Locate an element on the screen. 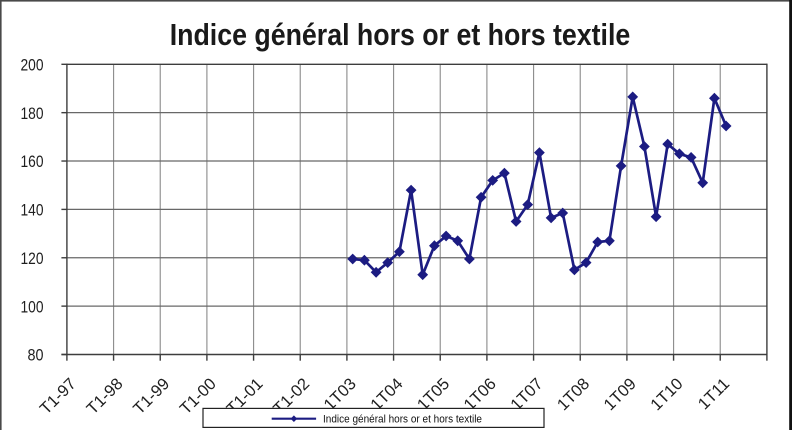 Image resolution: width=792 pixels, height=435 pixels. svg-text: 140 is located at coordinates (32, 210).